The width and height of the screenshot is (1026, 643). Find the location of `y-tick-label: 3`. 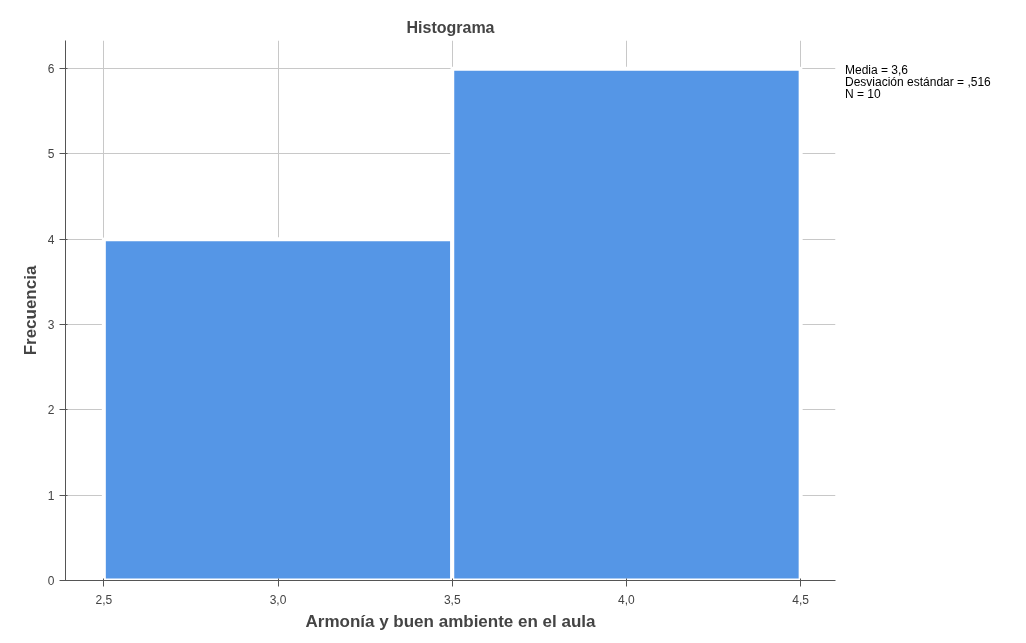

y-tick-label: 3 is located at coordinates (51, 325).